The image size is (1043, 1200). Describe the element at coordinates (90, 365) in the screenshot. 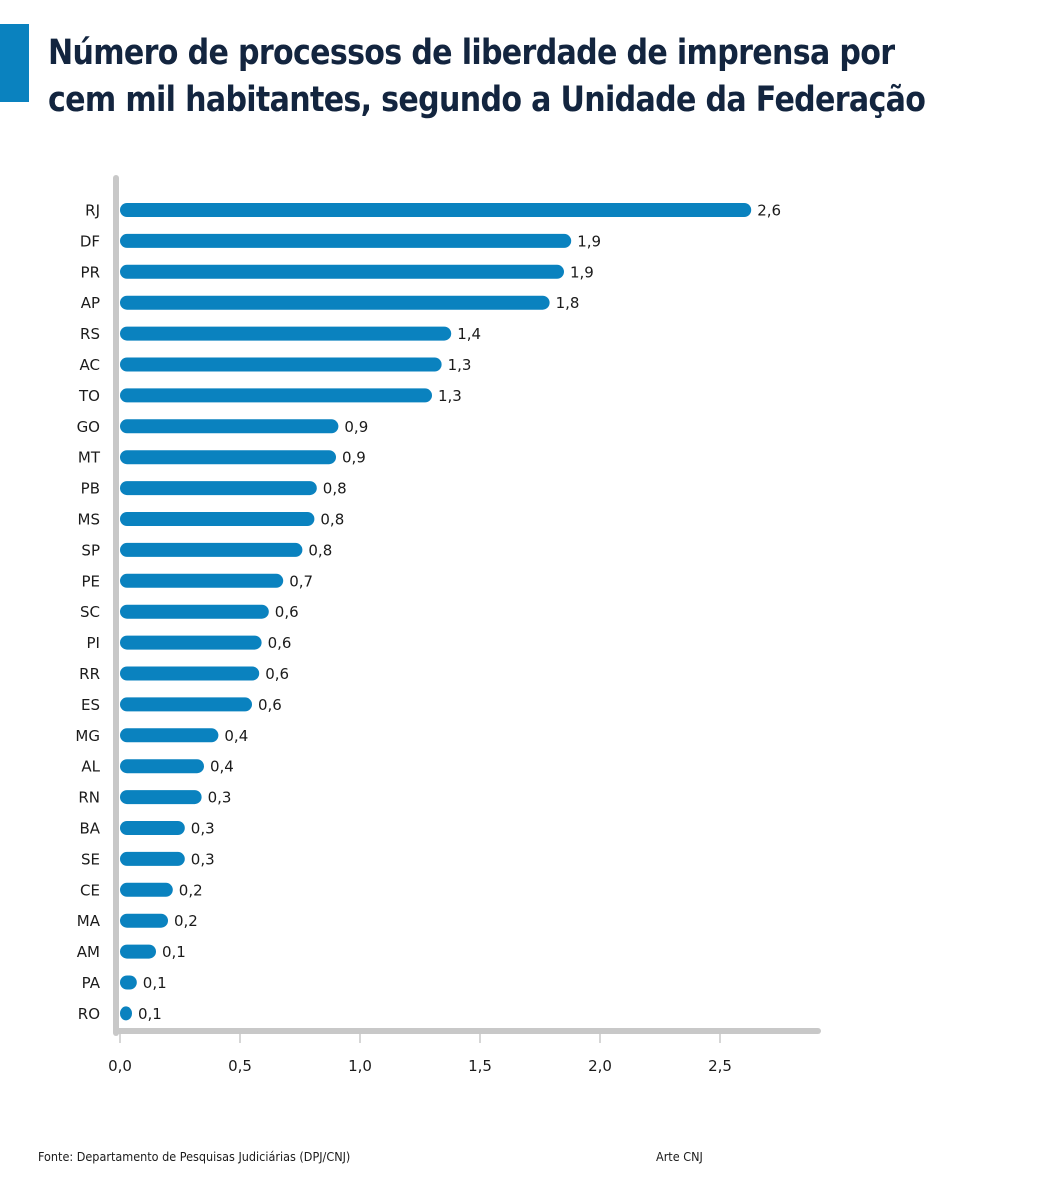

I see `category-label: AC` at that location.